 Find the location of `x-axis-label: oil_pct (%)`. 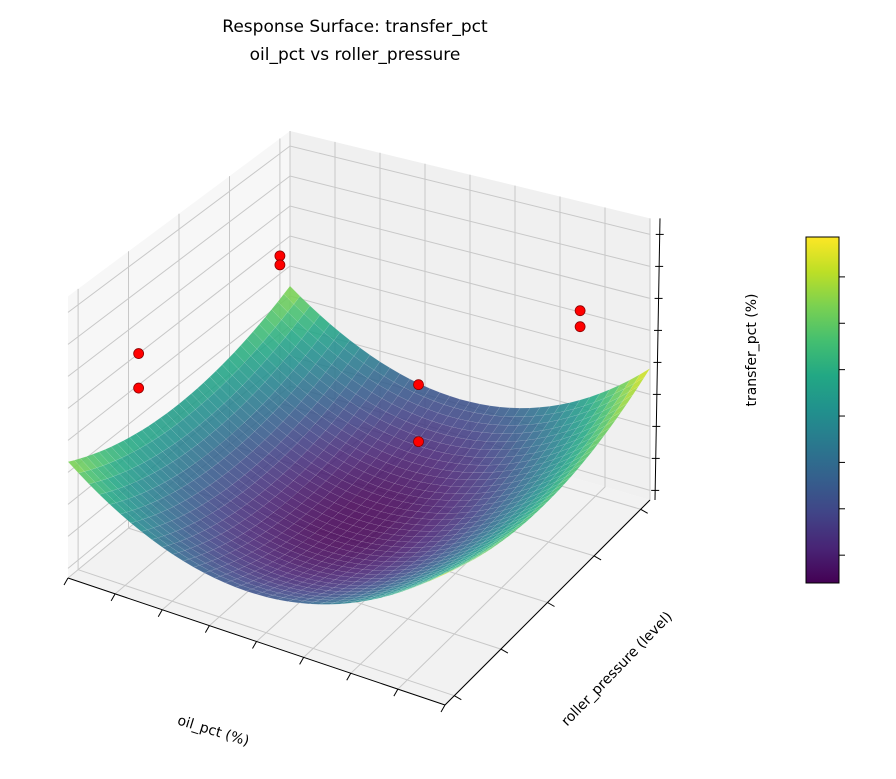

x-axis-label: oil_pct (%) is located at coordinates (213, 731).